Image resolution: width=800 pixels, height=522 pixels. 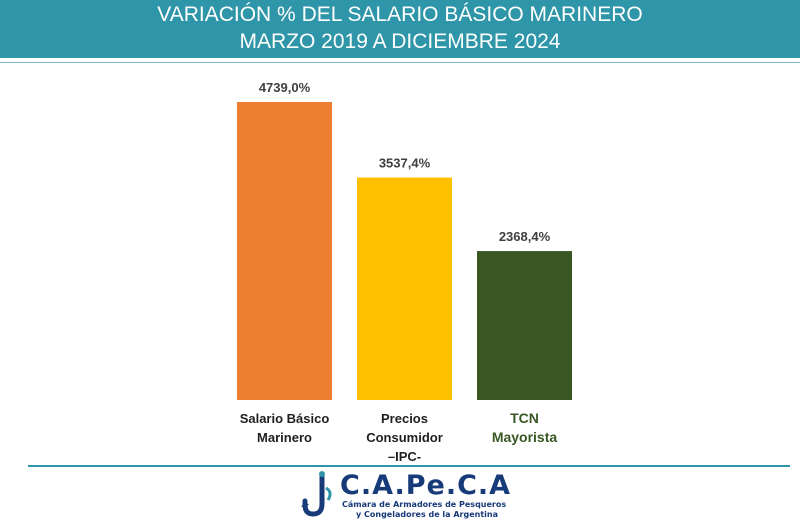 I want to click on logo-name: C.A.Pe.C.A, so click(x=426, y=485).